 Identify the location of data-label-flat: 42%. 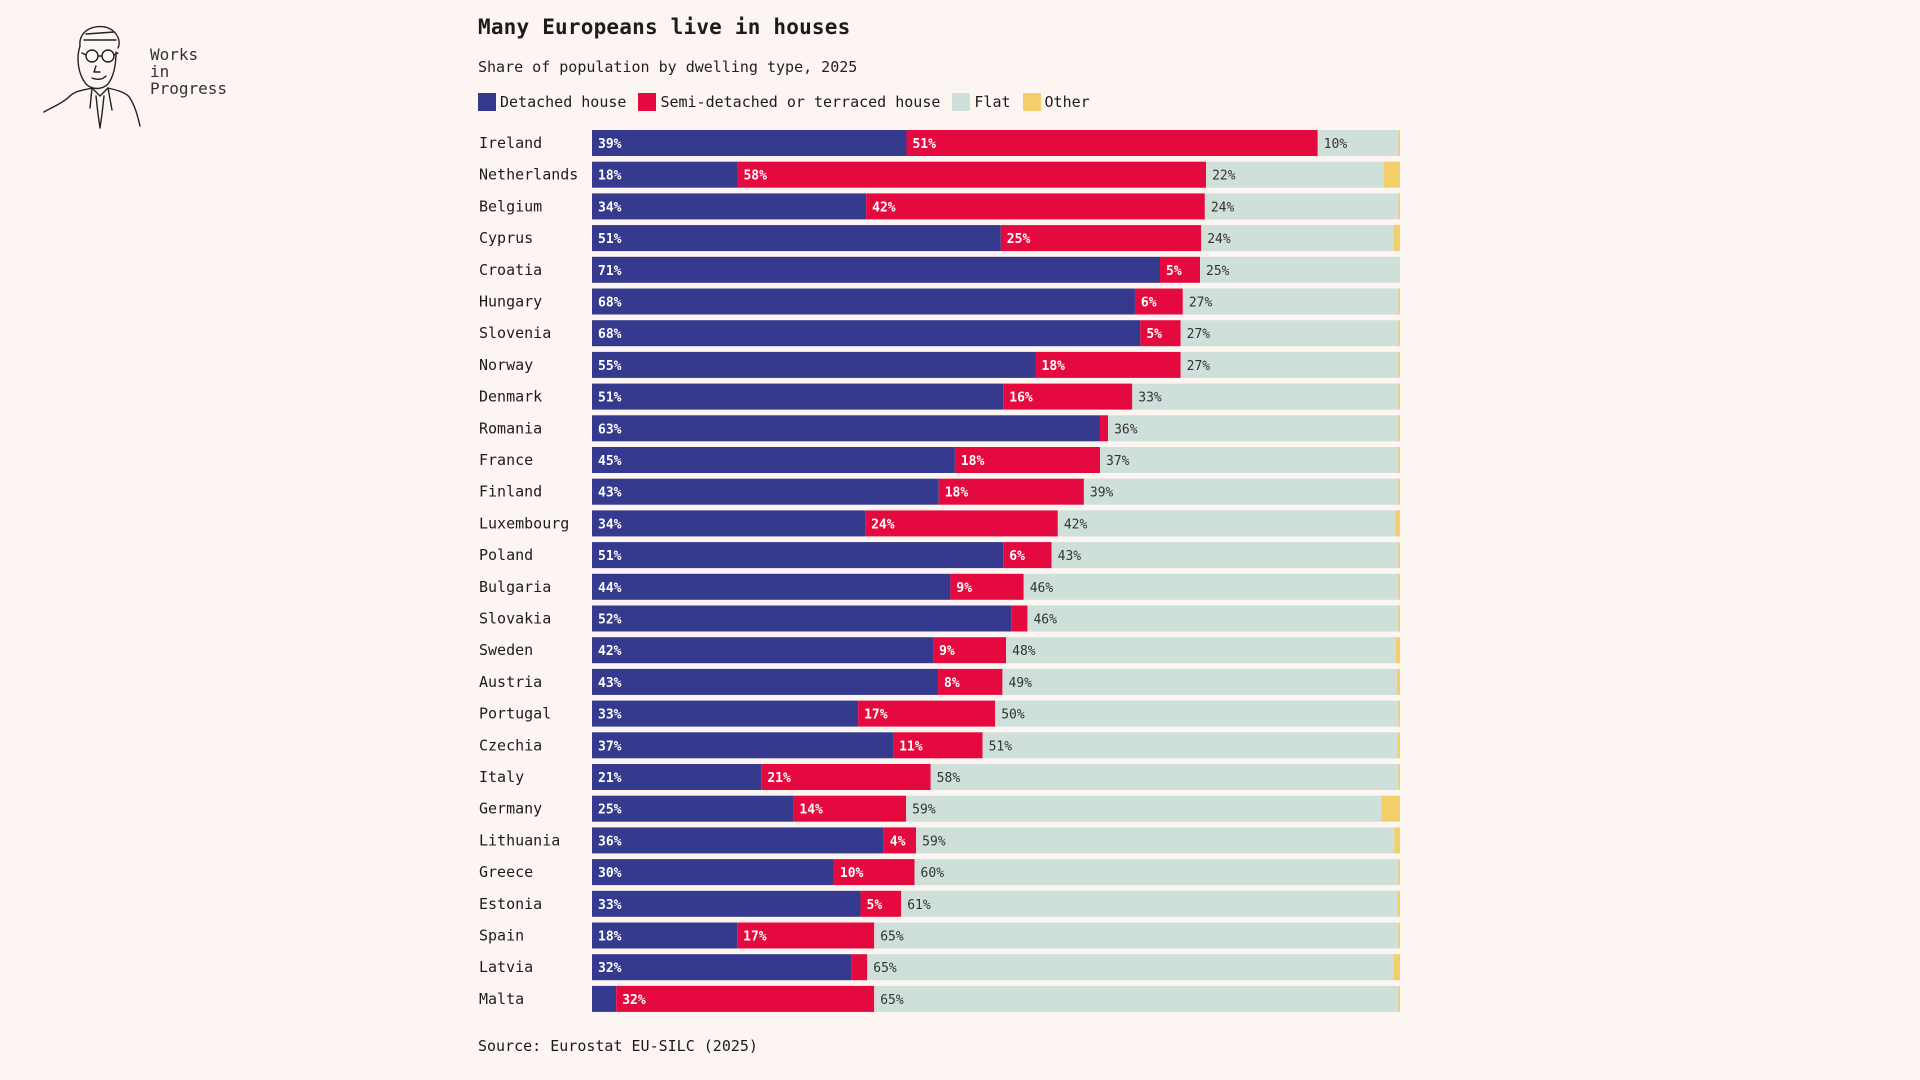
(1076, 524).